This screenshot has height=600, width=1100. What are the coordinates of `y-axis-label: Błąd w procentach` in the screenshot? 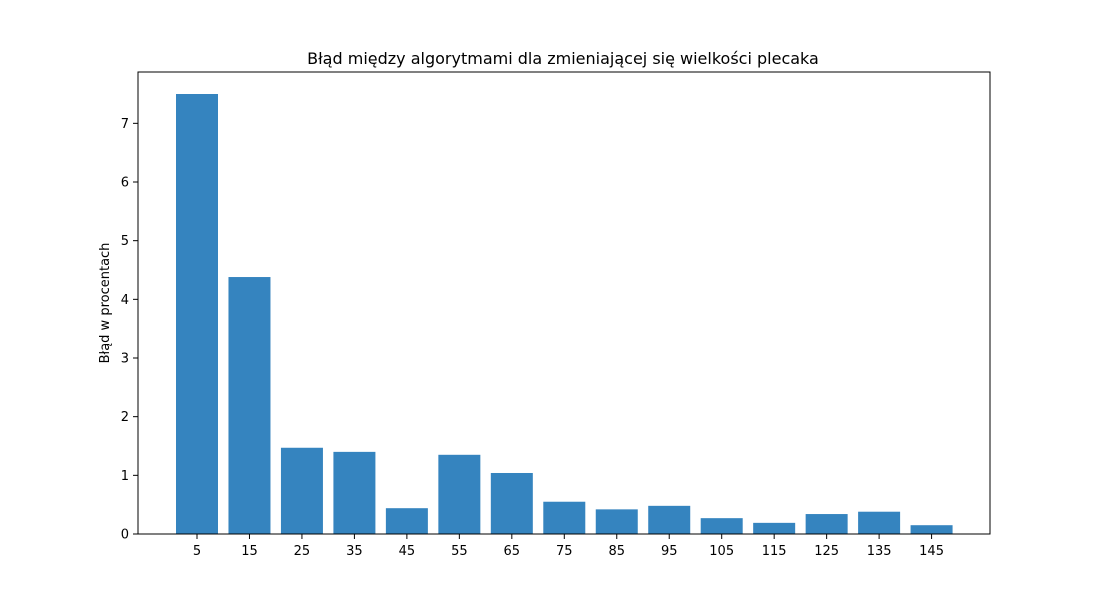 It's located at (105, 303).